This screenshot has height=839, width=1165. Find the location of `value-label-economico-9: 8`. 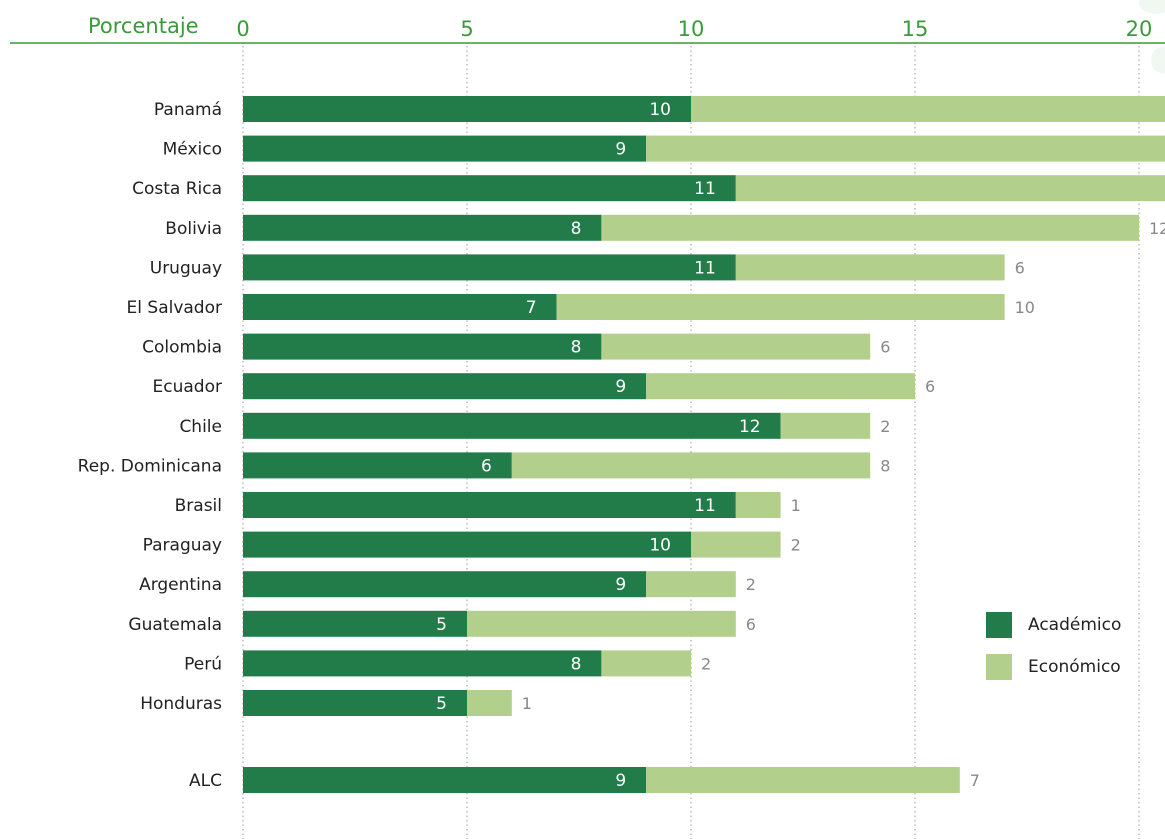

value-label-economico-9: 8 is located at coordinates (885, 465).